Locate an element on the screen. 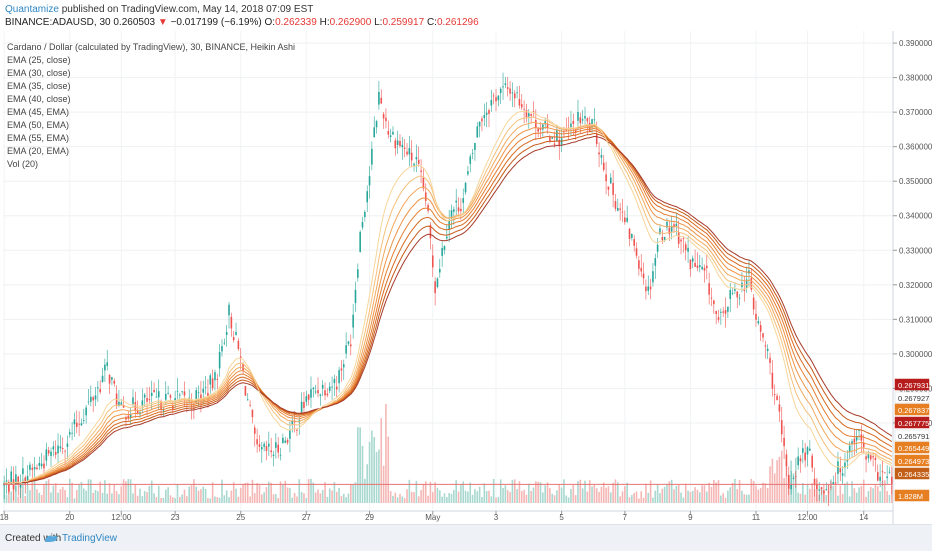 Image resolution: width=932 pixels, height=551 pixels. legend-ema-25: EMA (25, close) is located at coordinates (39, 60).